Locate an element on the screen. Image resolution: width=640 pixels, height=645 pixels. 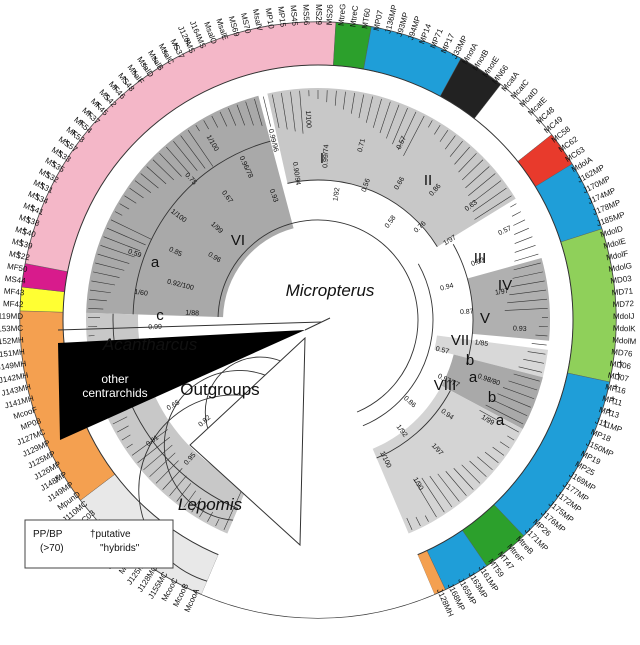
taxon-label: MdolM is located at coordinates (624, 341).